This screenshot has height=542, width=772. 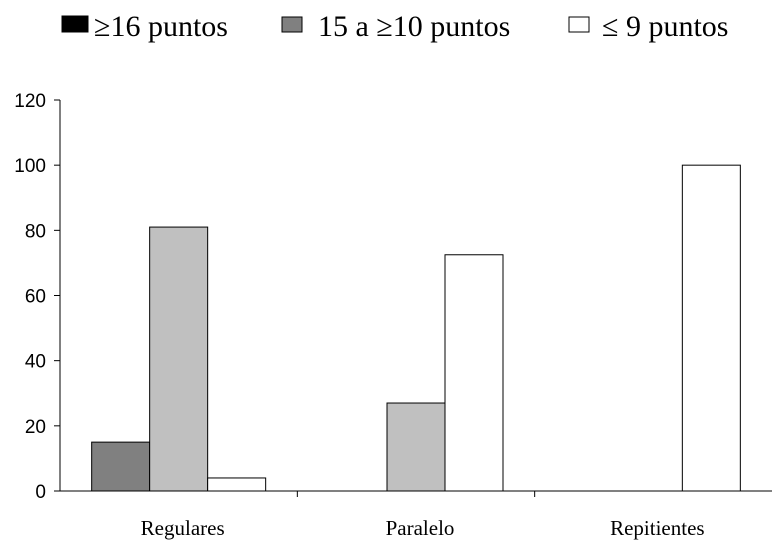 I want to click on y-tick-label-3: 60, so click(x=35, y=297).